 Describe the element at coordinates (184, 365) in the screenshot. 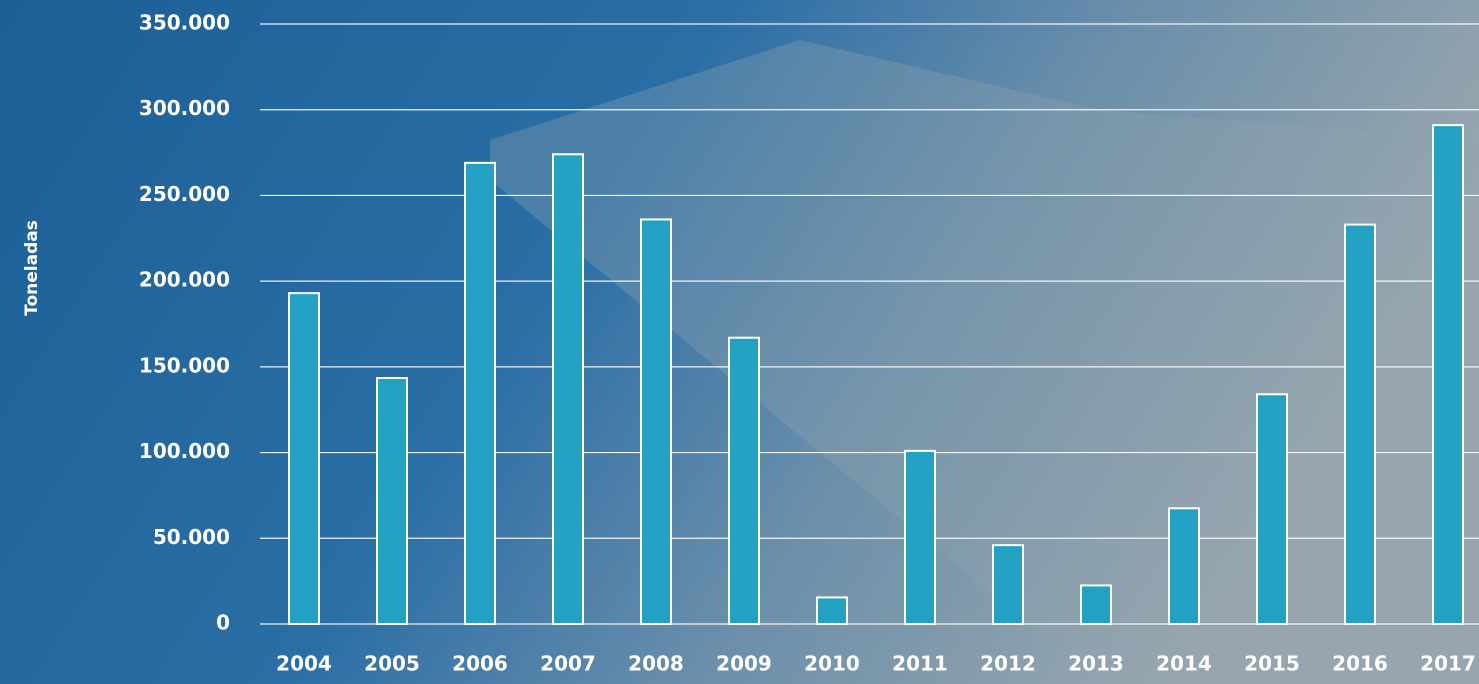

I see `y-tick-label: 150.000` at that location.